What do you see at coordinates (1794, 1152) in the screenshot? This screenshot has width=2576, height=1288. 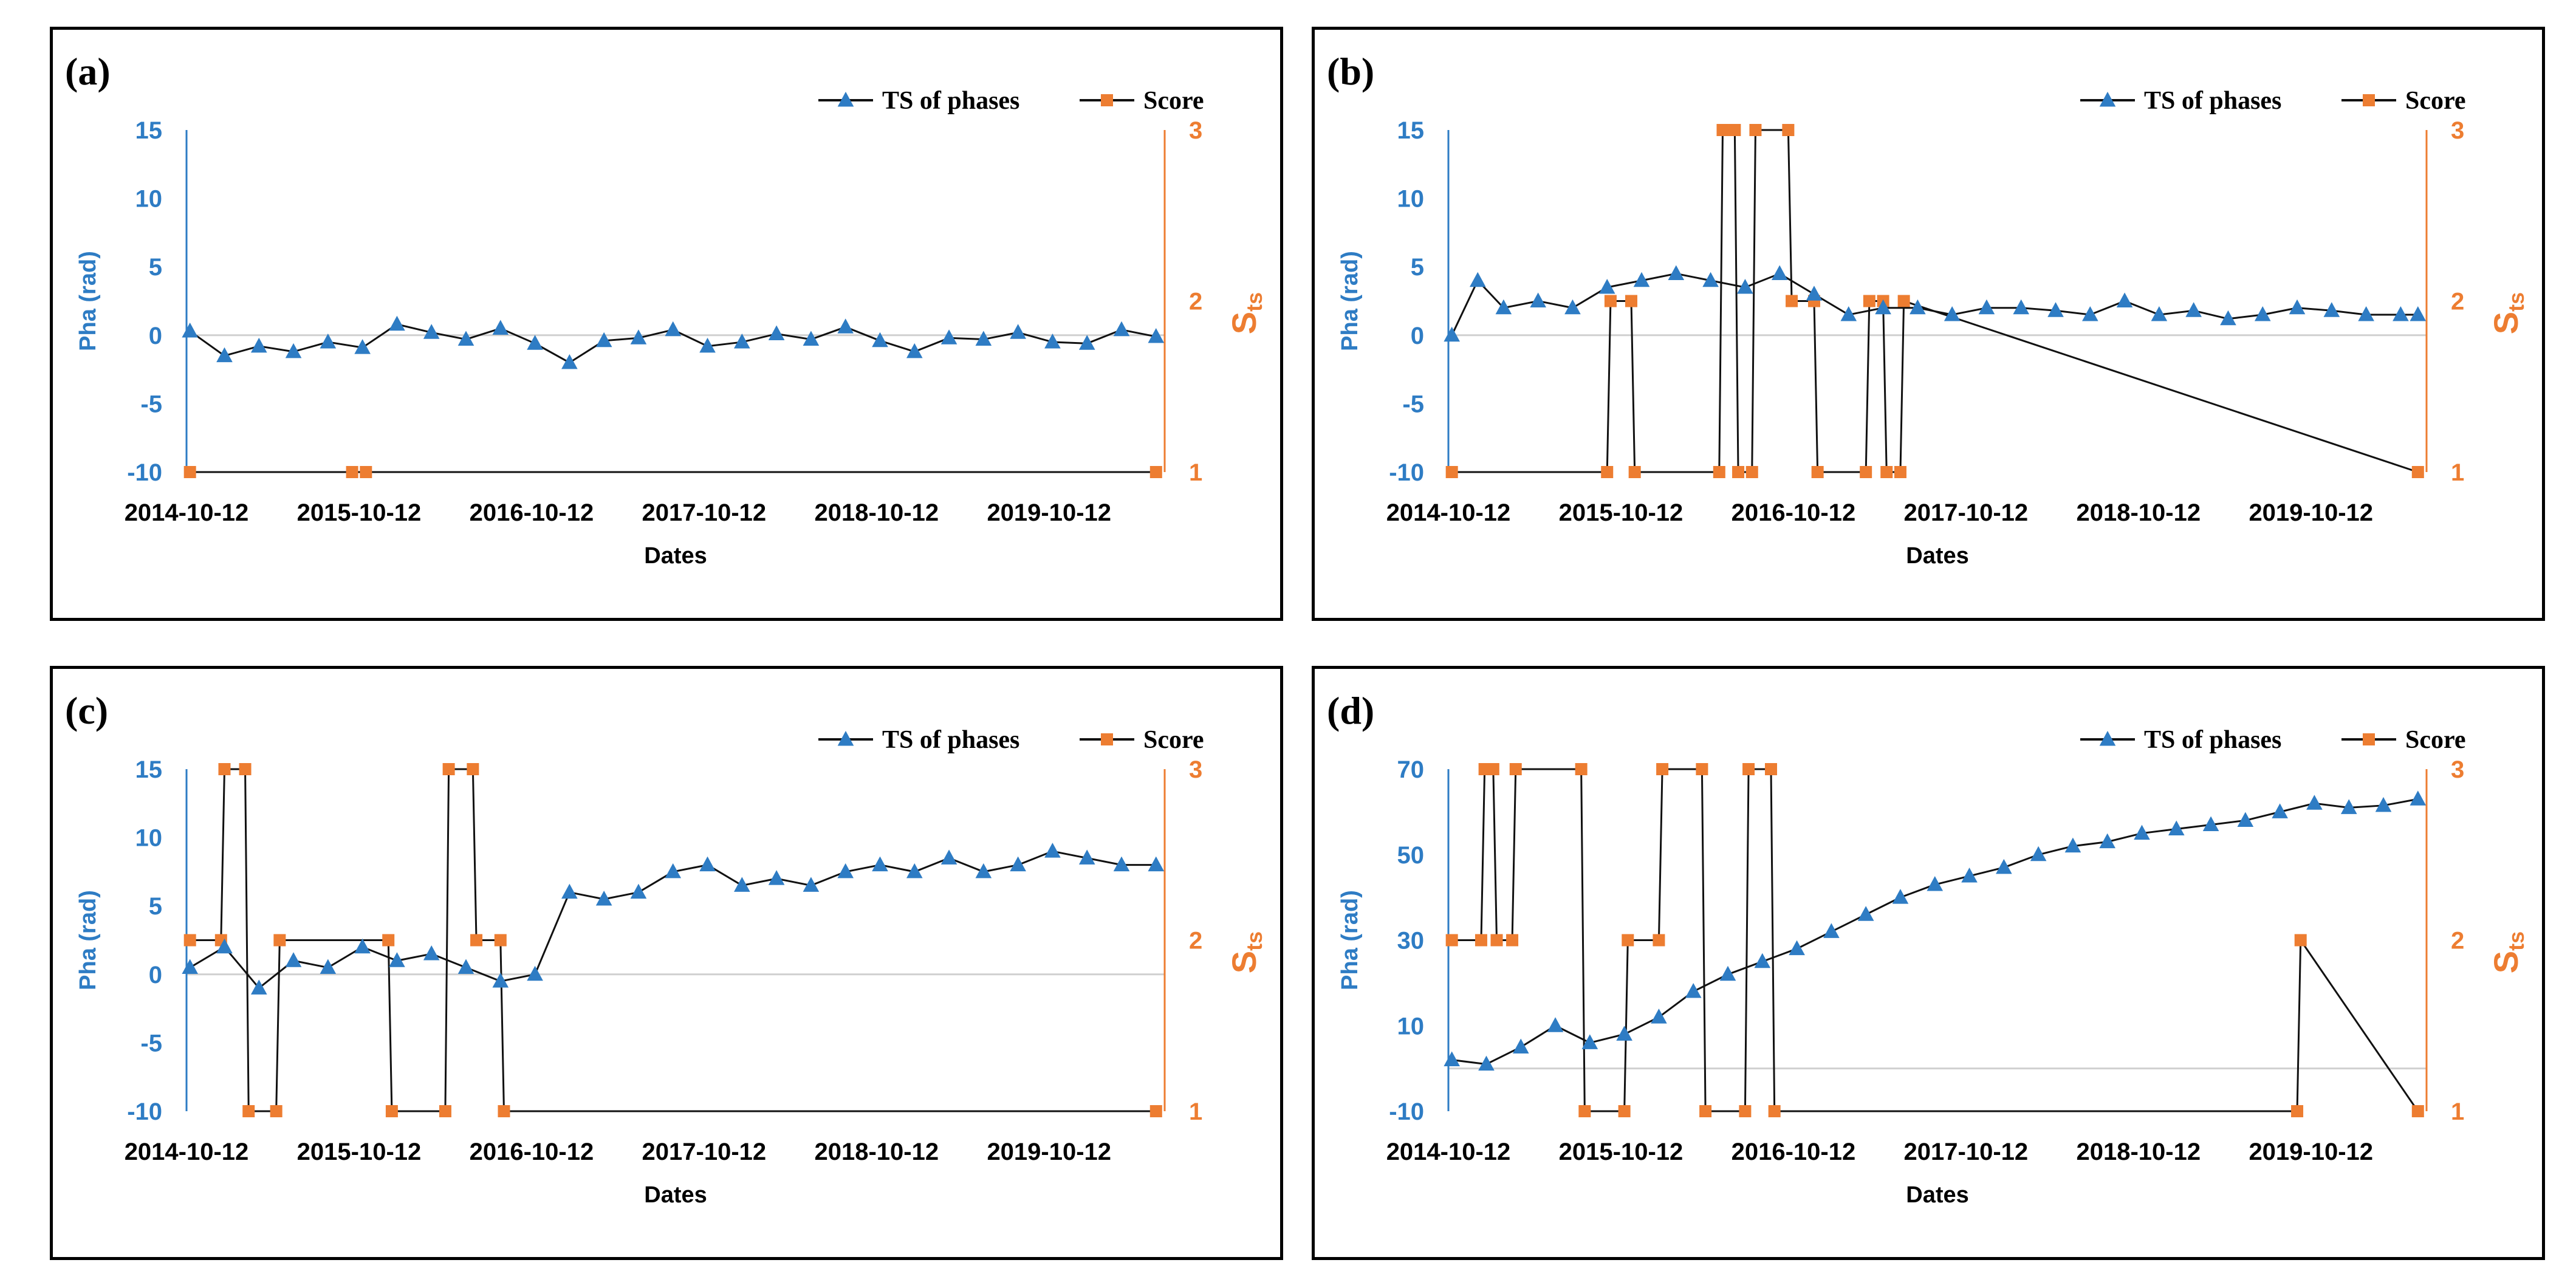 I see `x-tick-label: 2016-10-12` at bounding box center [1794, 1152].